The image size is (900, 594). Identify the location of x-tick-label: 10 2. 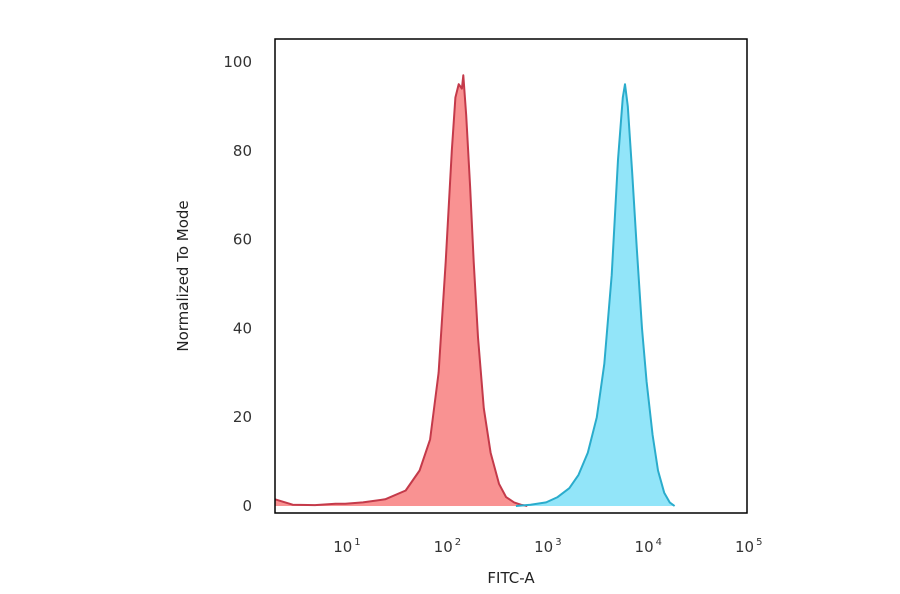
(447, 546).